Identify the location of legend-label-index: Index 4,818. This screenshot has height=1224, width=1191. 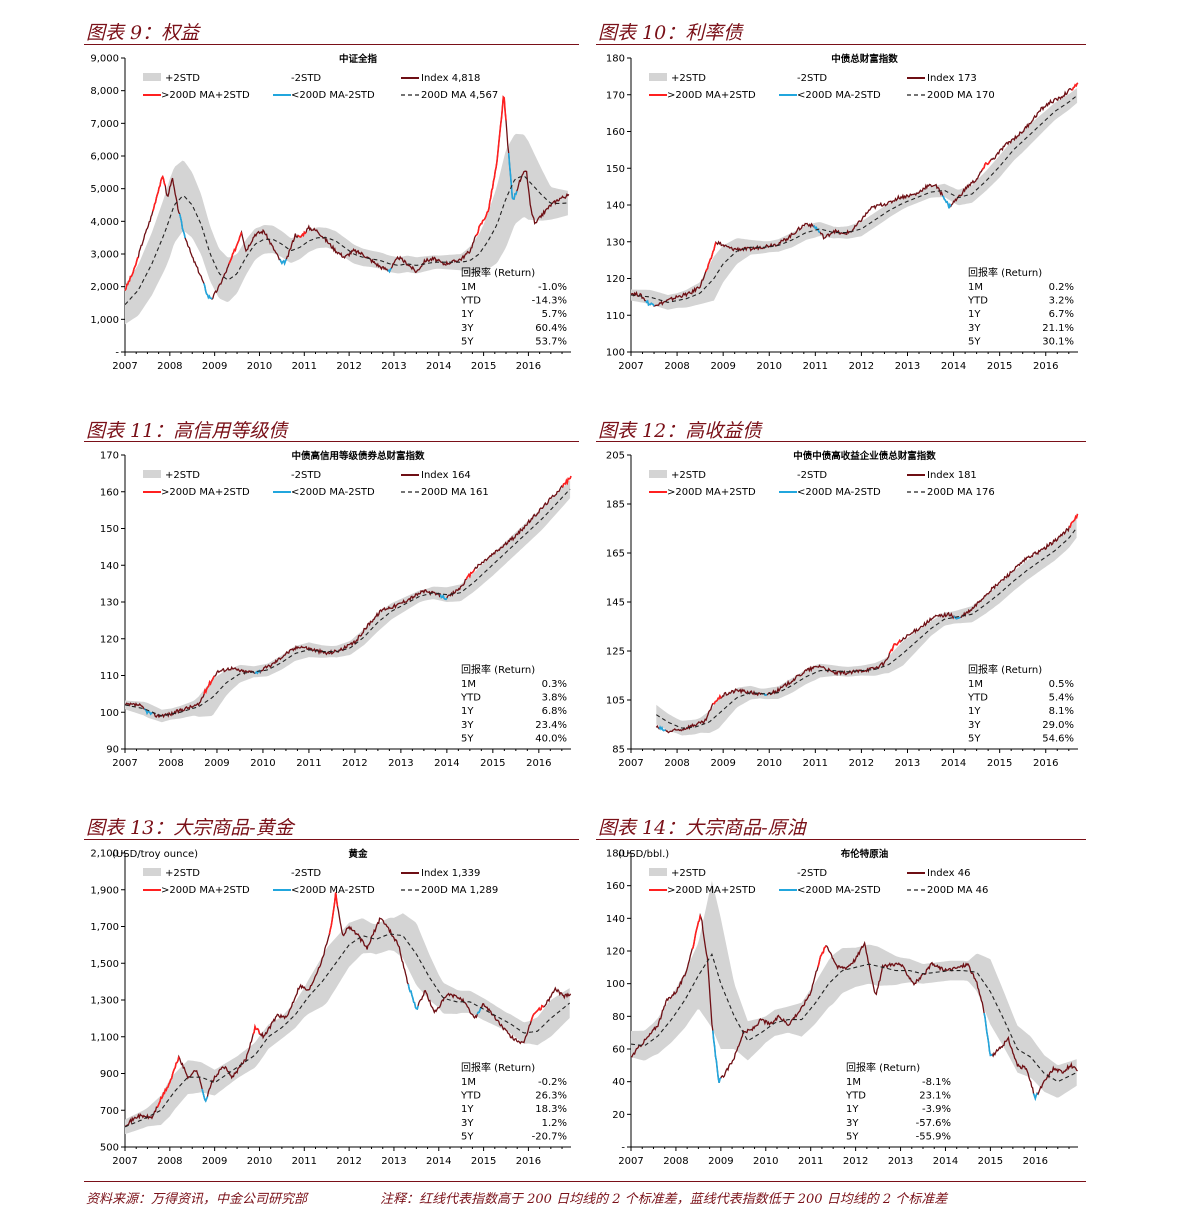
(450, 78).